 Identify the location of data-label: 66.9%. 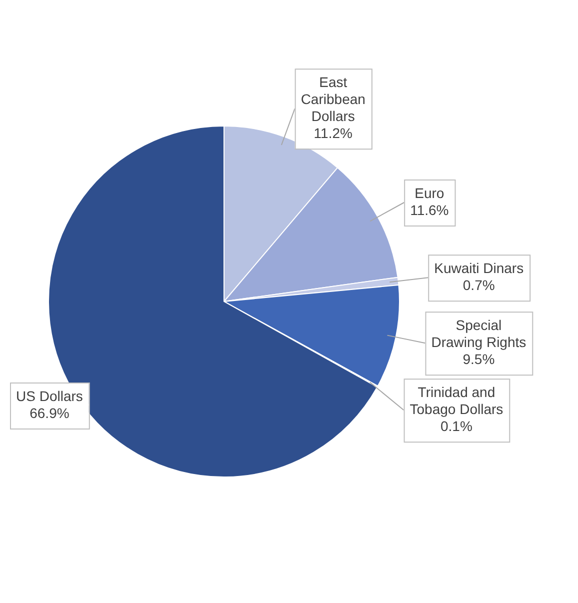
(50, 412).